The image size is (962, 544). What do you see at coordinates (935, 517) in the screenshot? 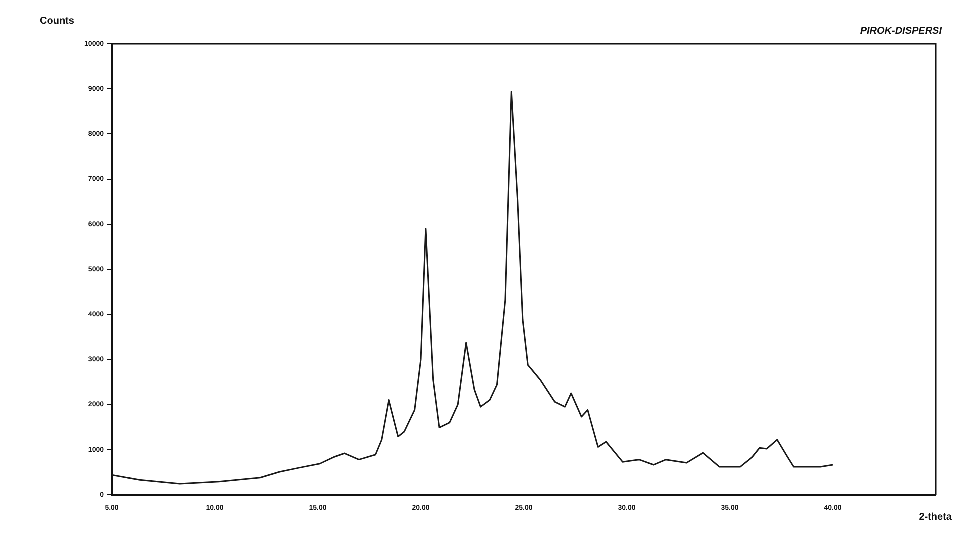
I see `x-axis-title: 2-theta` at bounding box center [935, 517].